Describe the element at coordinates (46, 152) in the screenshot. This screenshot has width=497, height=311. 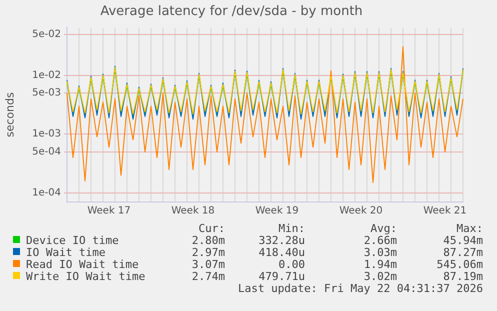
I see `y-tick-label: 5e-04` at that location.